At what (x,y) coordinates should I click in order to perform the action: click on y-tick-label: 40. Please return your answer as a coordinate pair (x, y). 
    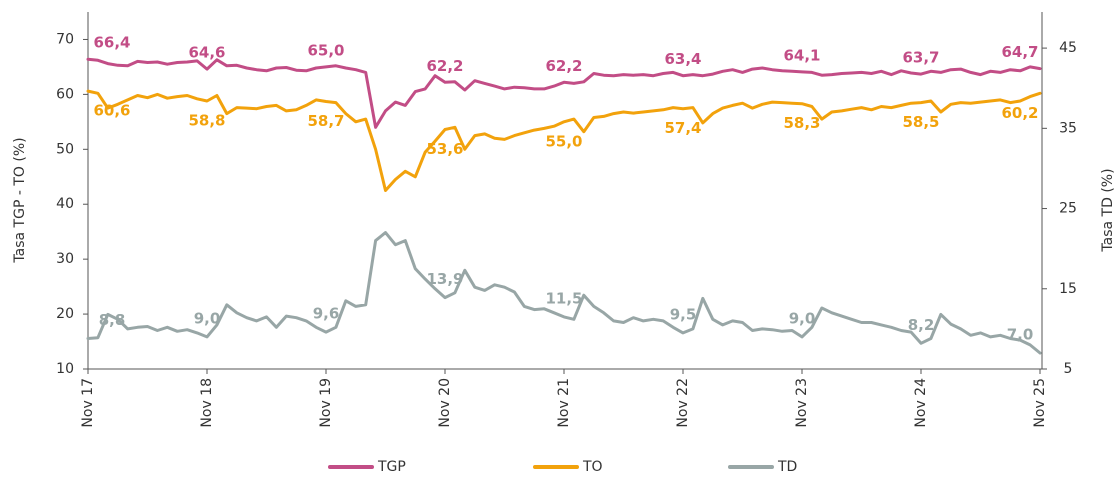
    Looking at the image, I should click on (65, 204).